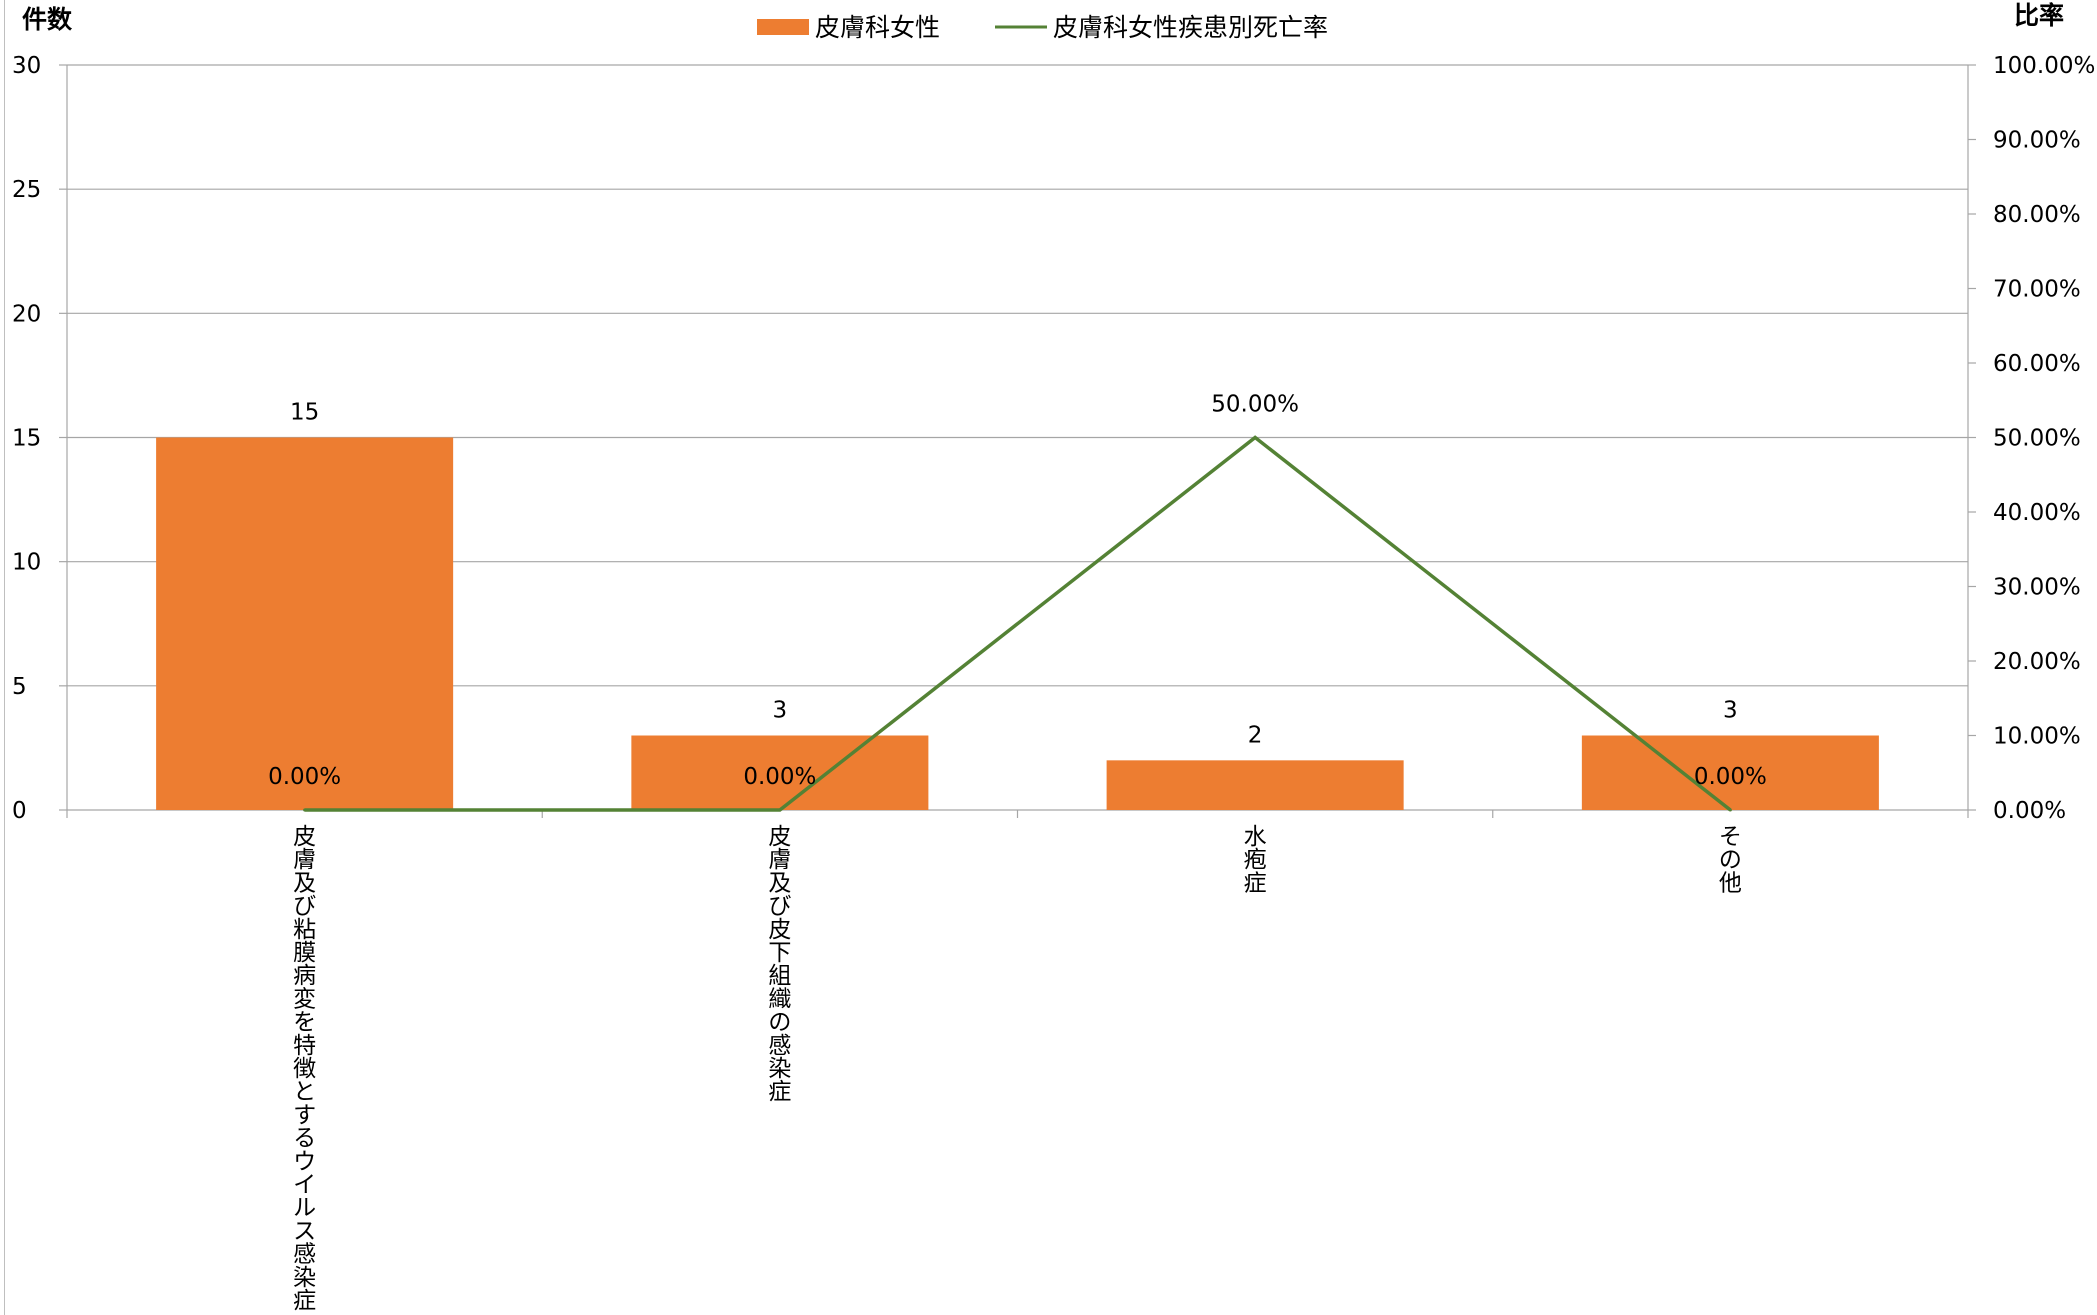 The image size is (2097, 1315). What do you see at coordinates (26, 190) in the screenshot?
I see `y-tick-label: 25` at bounding box center [26, 190].